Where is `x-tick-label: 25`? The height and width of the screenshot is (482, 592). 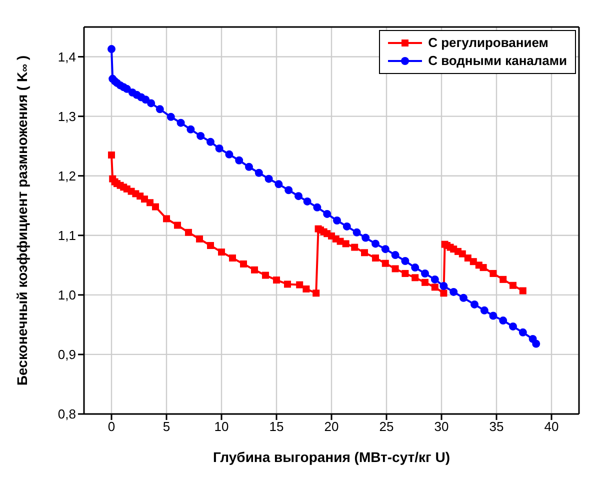
x-tick-label: 25 is located at coordinates (386, 426).